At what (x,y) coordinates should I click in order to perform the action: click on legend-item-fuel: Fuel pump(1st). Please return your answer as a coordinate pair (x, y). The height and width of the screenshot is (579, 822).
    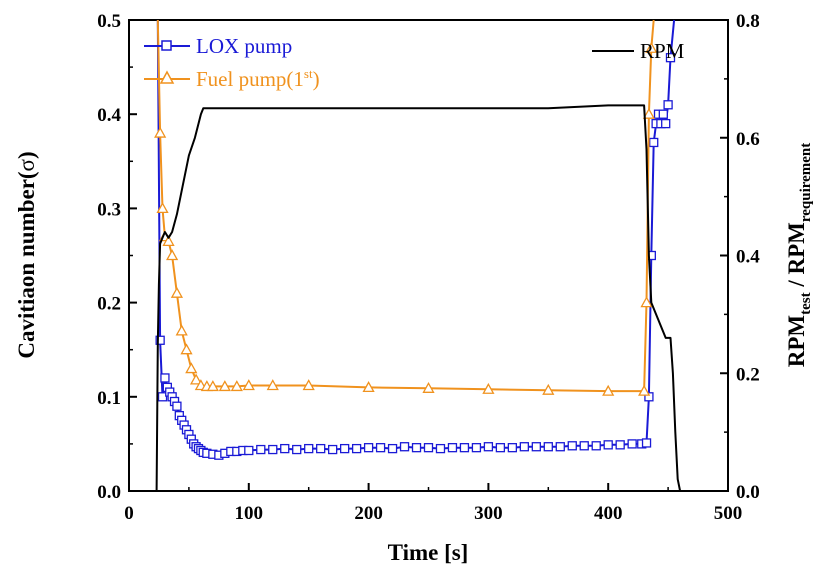
    Looking at the image, I should click on (232, 78).